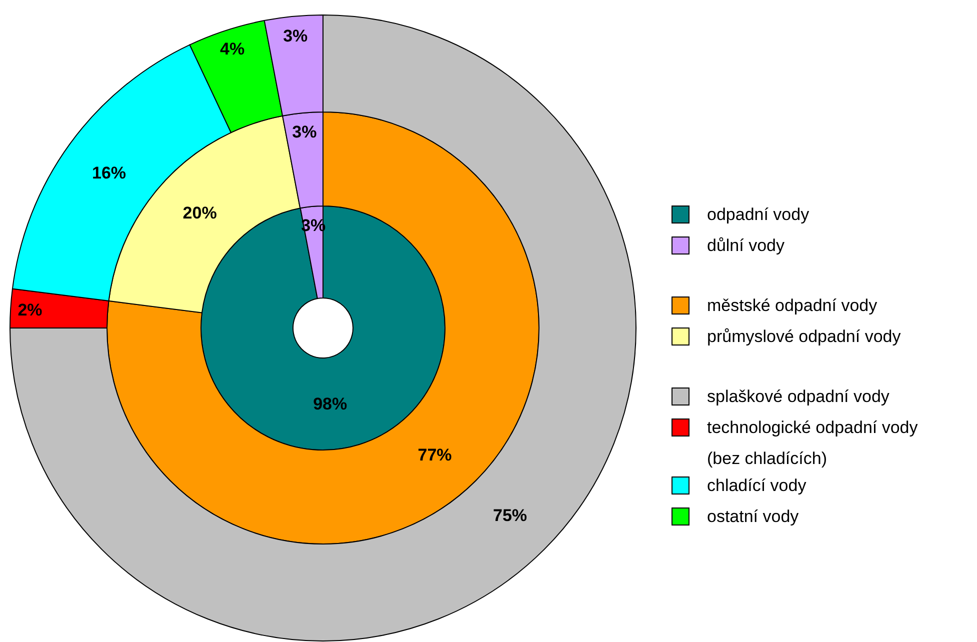 The image size is (977, 642). I want to click on legend-label: technologické odpadní vody (bez chladících), so click(812, 443).